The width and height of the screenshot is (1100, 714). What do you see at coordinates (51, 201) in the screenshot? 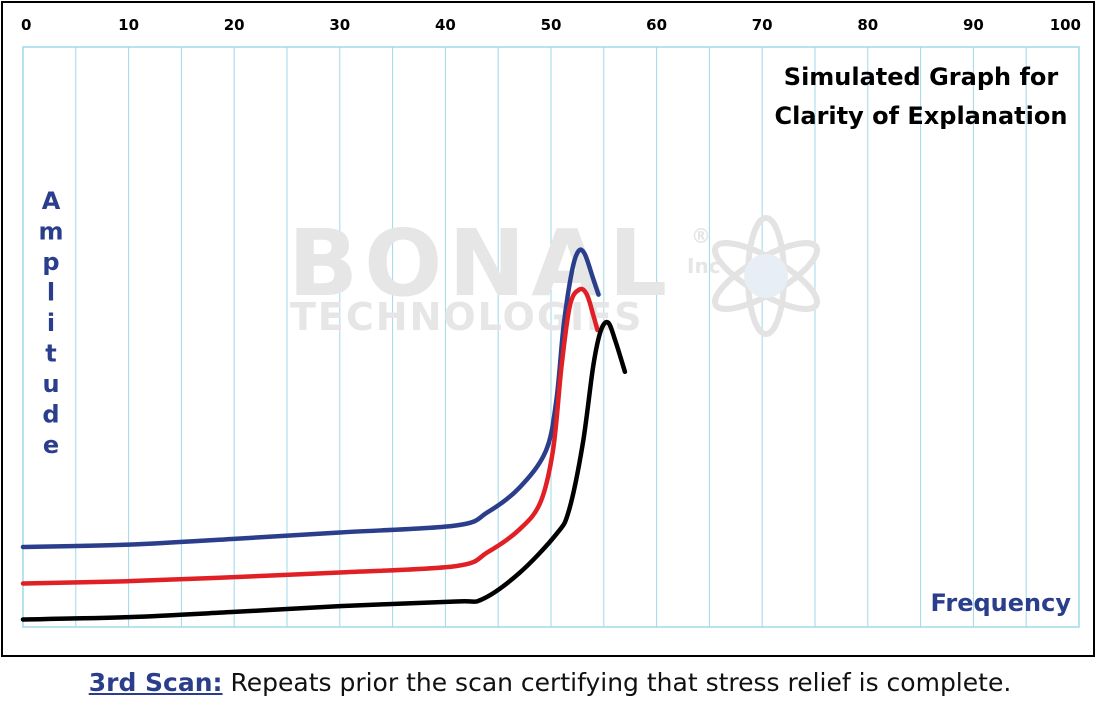
I see `y-axis-label-letter: A` at bounding box center [51, 201].